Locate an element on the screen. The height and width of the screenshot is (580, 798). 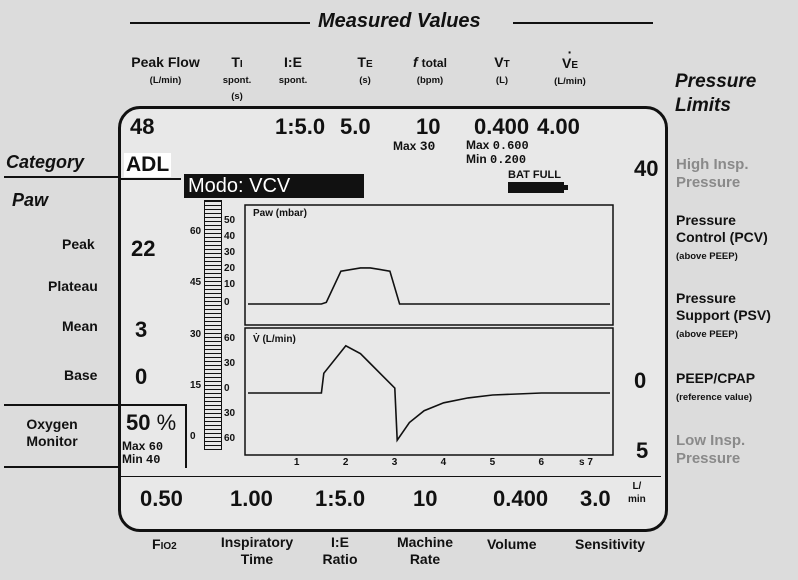
fio2-value: 0.50 is located at coordinates (161, 498).